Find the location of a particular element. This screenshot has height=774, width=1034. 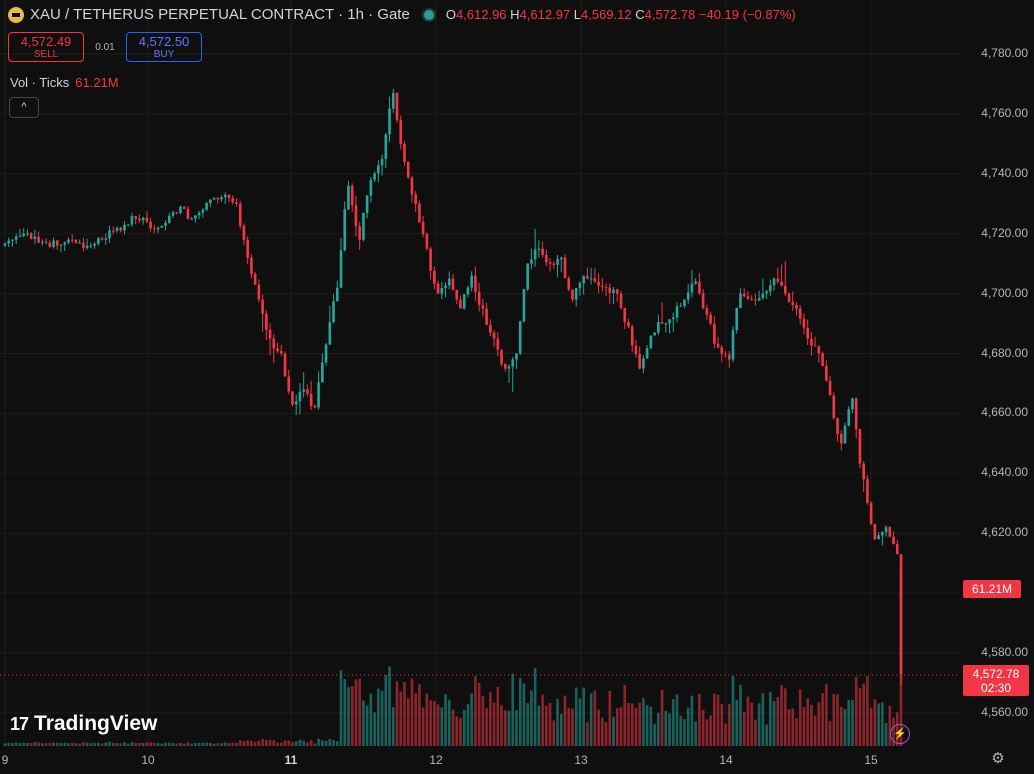

sell-button: 4,572.49 SELL is located at coordinates (46, 47).